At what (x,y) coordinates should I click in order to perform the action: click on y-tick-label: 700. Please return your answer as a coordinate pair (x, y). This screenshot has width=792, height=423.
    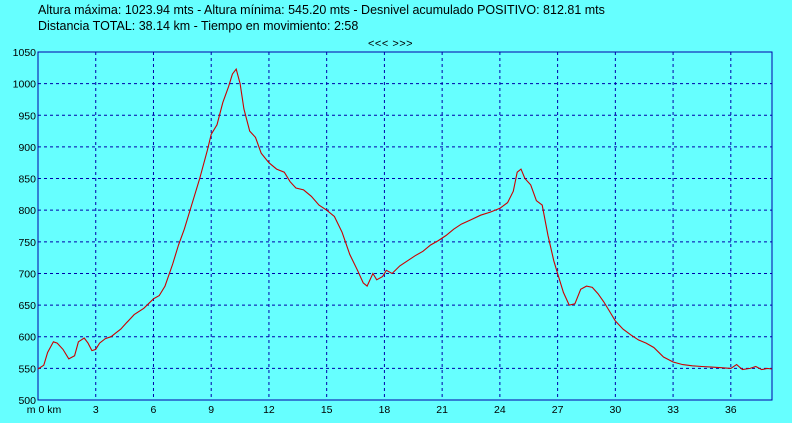
    Looking at the image, I should click on (27, 274).